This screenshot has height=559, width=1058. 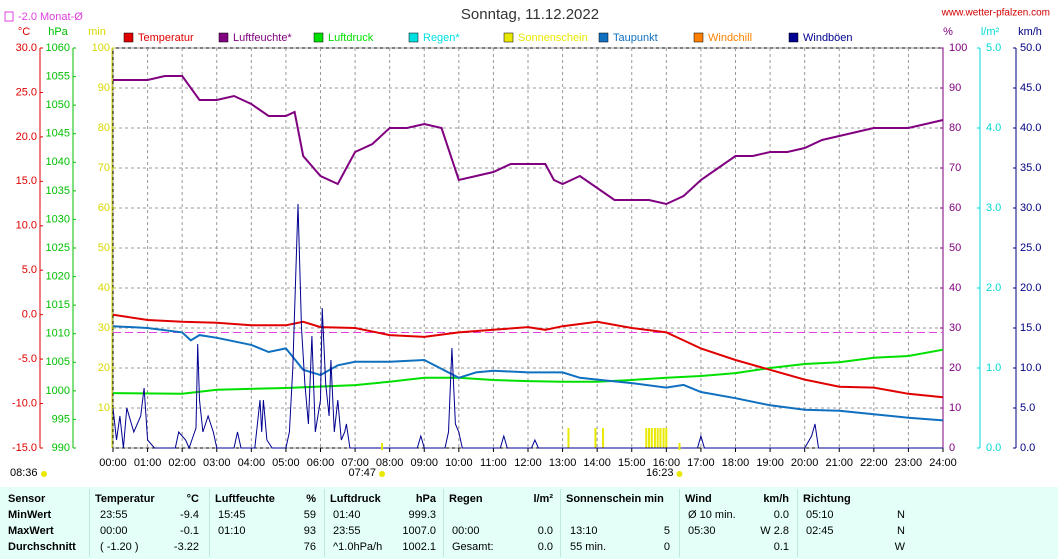 What do you see at coordinates (528, 463) in the screenshot?
I see `x-tick-label: 12:00` at bounding box center [528, 463].